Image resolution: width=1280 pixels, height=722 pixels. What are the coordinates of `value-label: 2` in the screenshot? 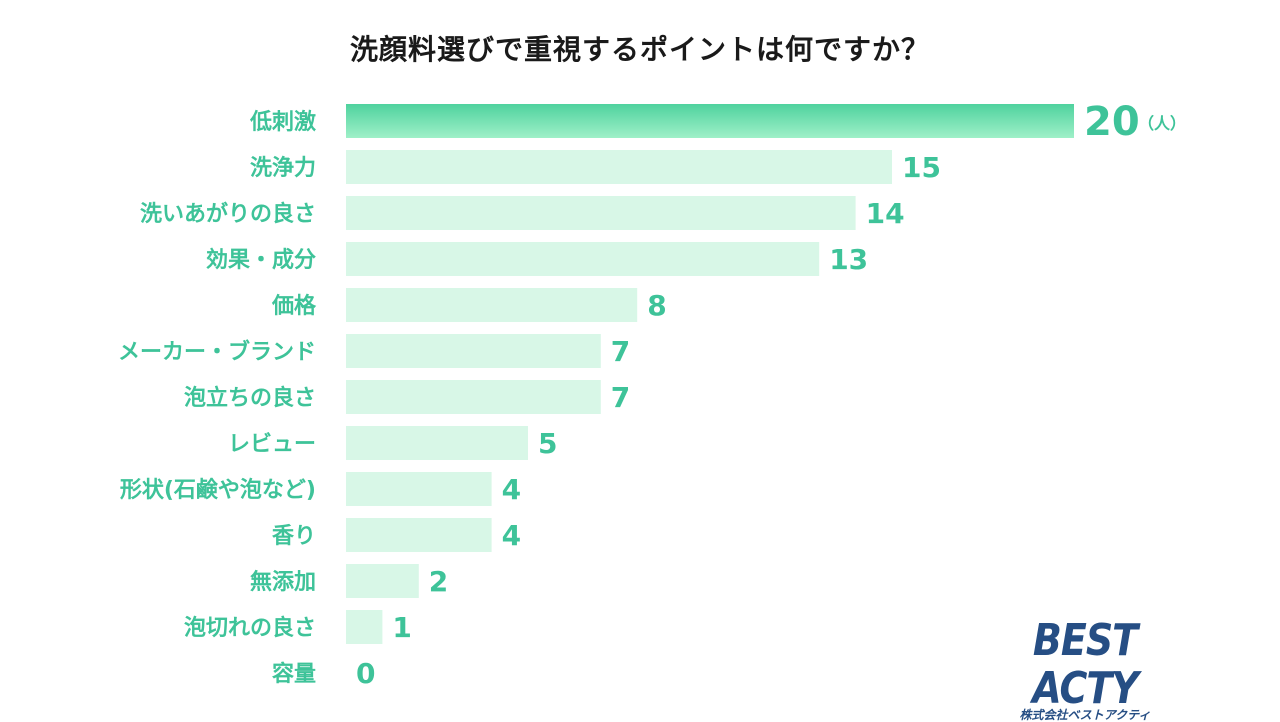 It's located at (438, 581).